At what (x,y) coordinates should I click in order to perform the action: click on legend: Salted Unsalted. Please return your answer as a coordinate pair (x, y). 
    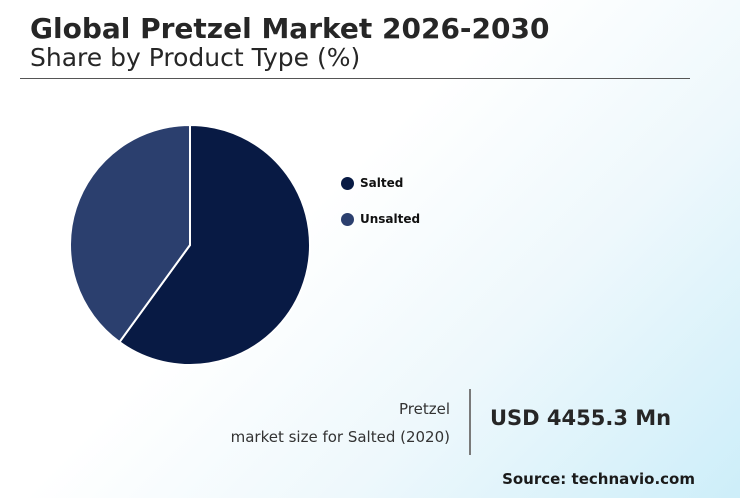
    Looking at the image, I should click on (380, 210).